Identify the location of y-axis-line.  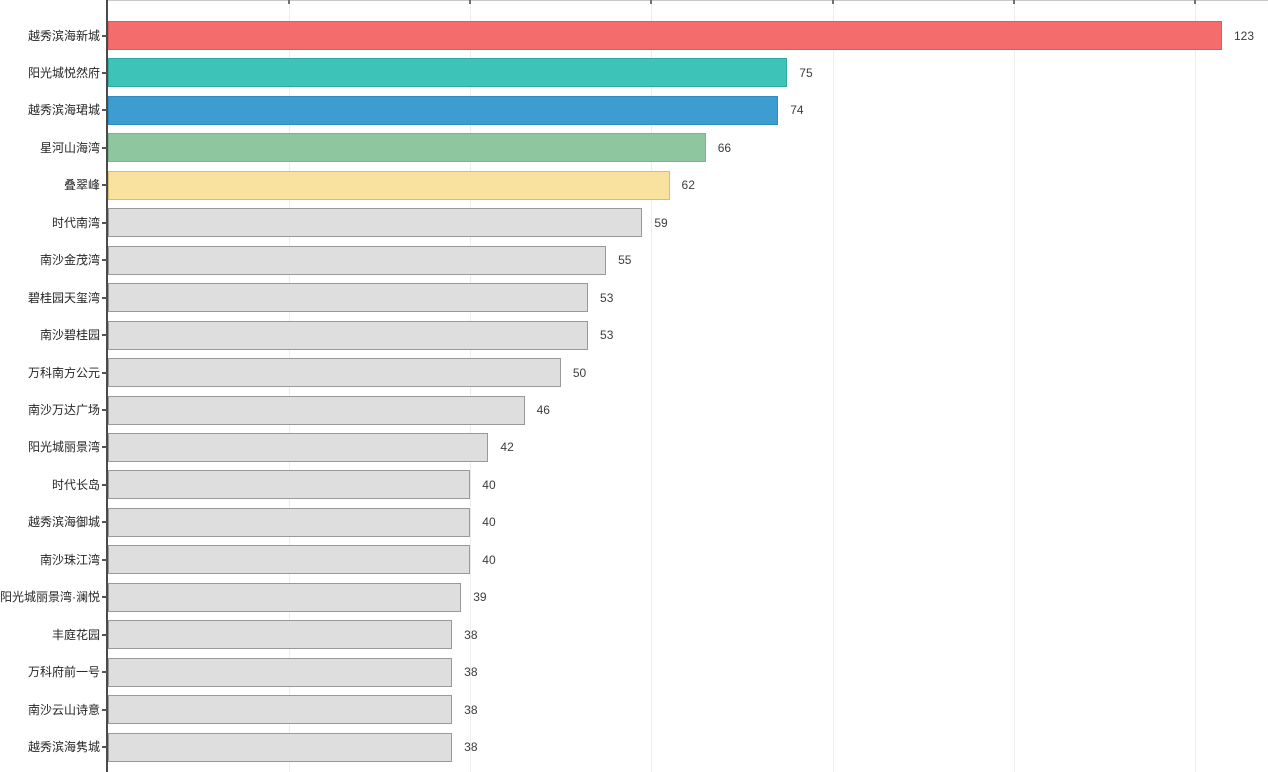
(107, 386).